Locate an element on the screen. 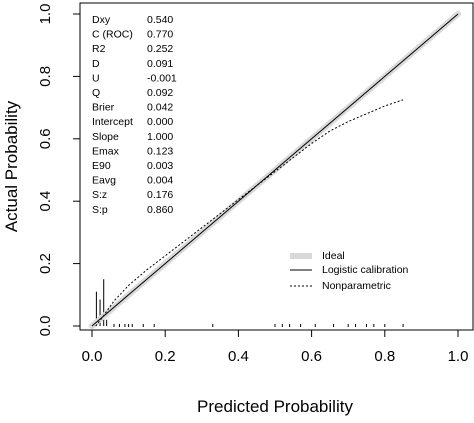  stat-label: S:z is located at coordinates (99, 195).